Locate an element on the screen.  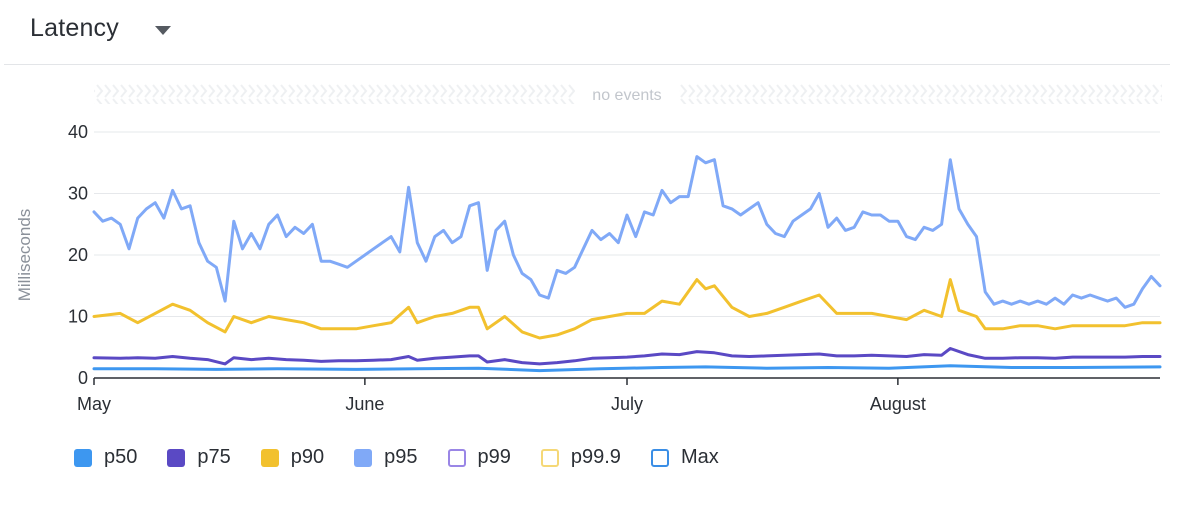
x-tick-label: July is located at coordinates (627, 404).